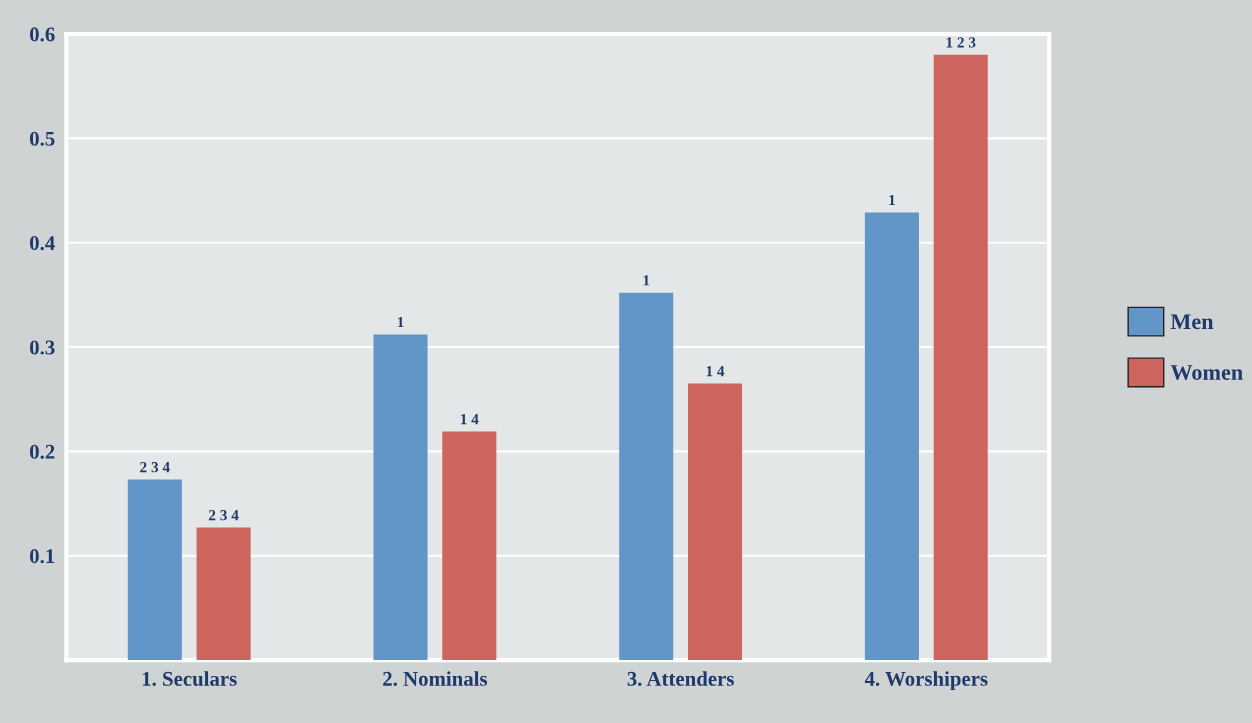  What do you see at coordinates (189, 678) in the screenshot?
I see `x-tick-label: 1. Seculars` at bounding box center [189, 678].